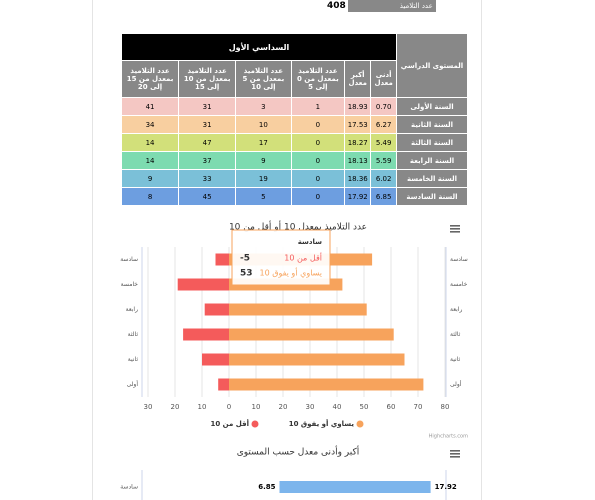 This screenshot has width=595, height=500. I want to click on level-header: المستوى الدراسي, so click(432, 65).